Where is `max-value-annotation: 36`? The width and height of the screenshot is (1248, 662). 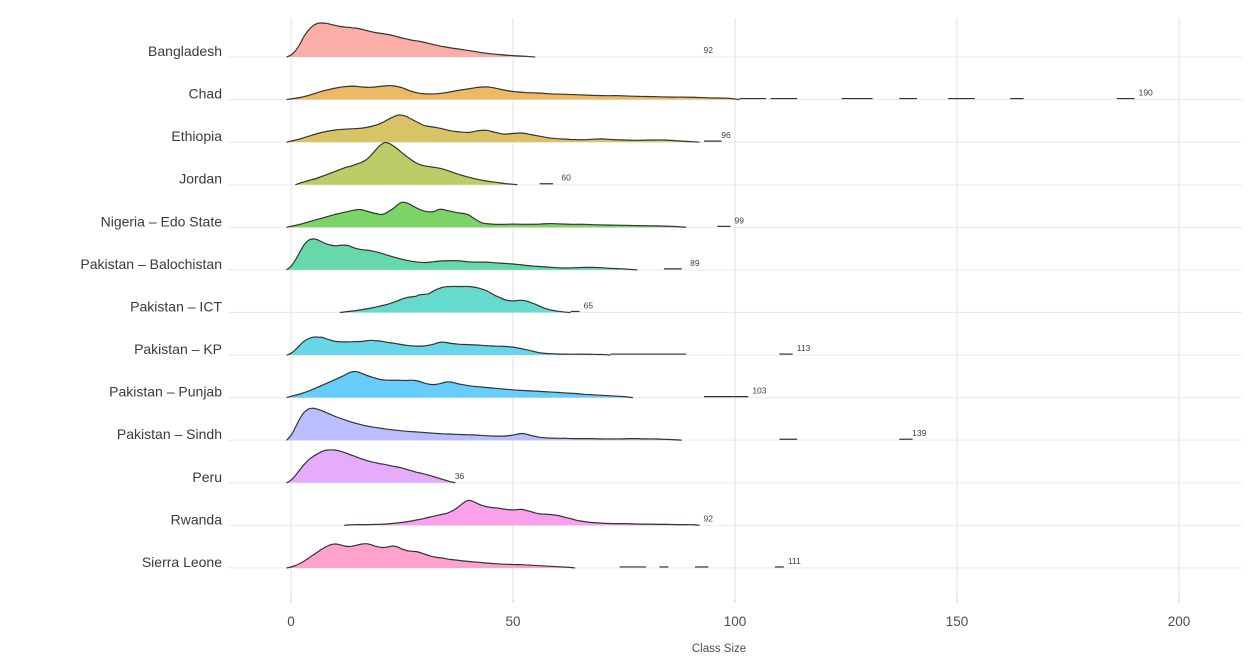 max-value-annotation: 36 is located at coordinates (460, 476).